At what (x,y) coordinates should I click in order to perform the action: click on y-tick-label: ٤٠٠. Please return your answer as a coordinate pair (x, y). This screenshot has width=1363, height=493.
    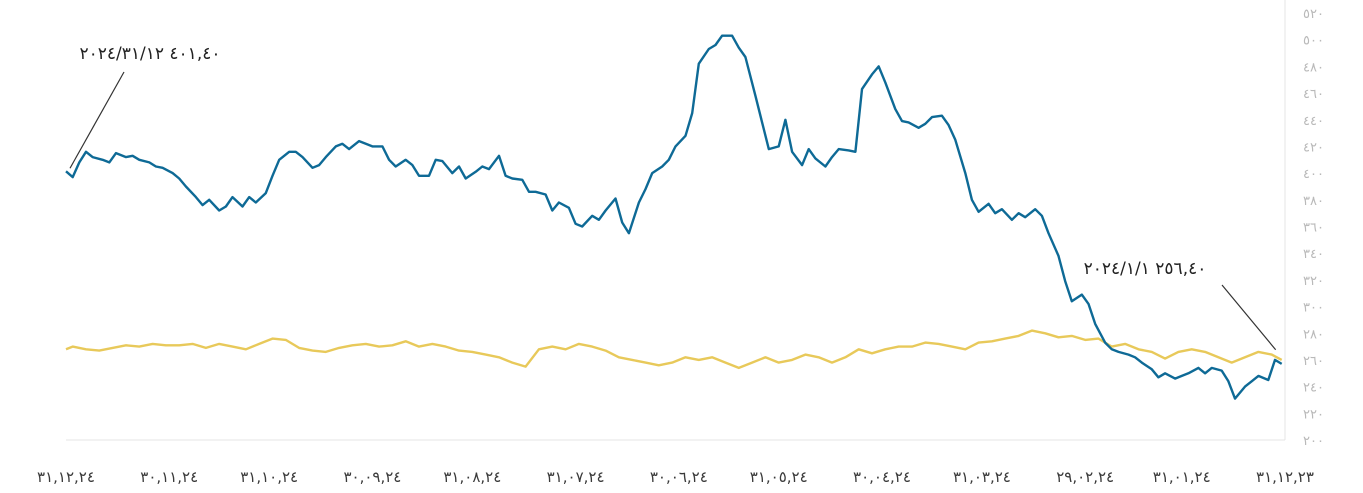
    Looking at the image, I should click on (1313, 174).